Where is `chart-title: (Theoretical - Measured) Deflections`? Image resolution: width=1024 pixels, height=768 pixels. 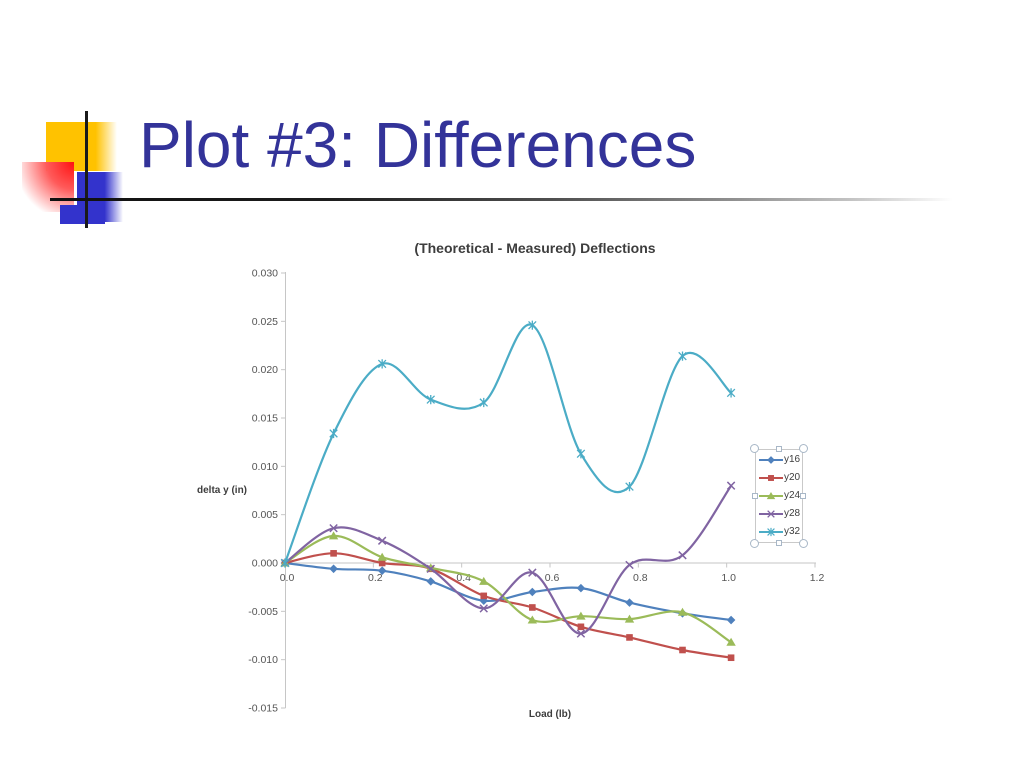 chart-title: (Theoretical - Measured) Deflections is located at coordinates (535, 248).